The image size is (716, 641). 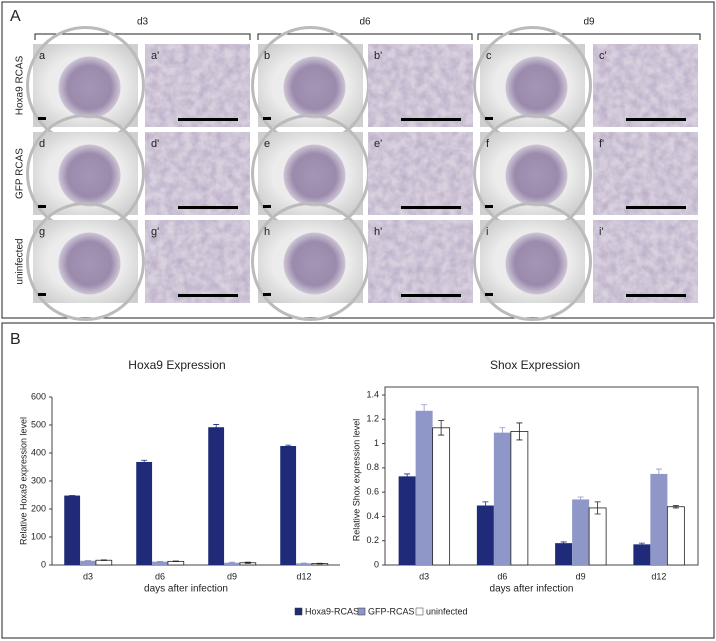 I want to click on chart-title: Hoxa9 Expression, so click(x=176, y=365).